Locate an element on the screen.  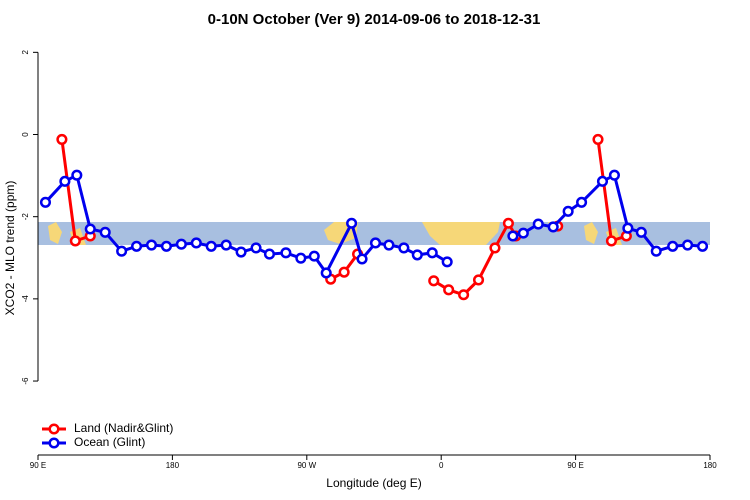
y-tick-label: -4 is located at coordinates (25, 299).